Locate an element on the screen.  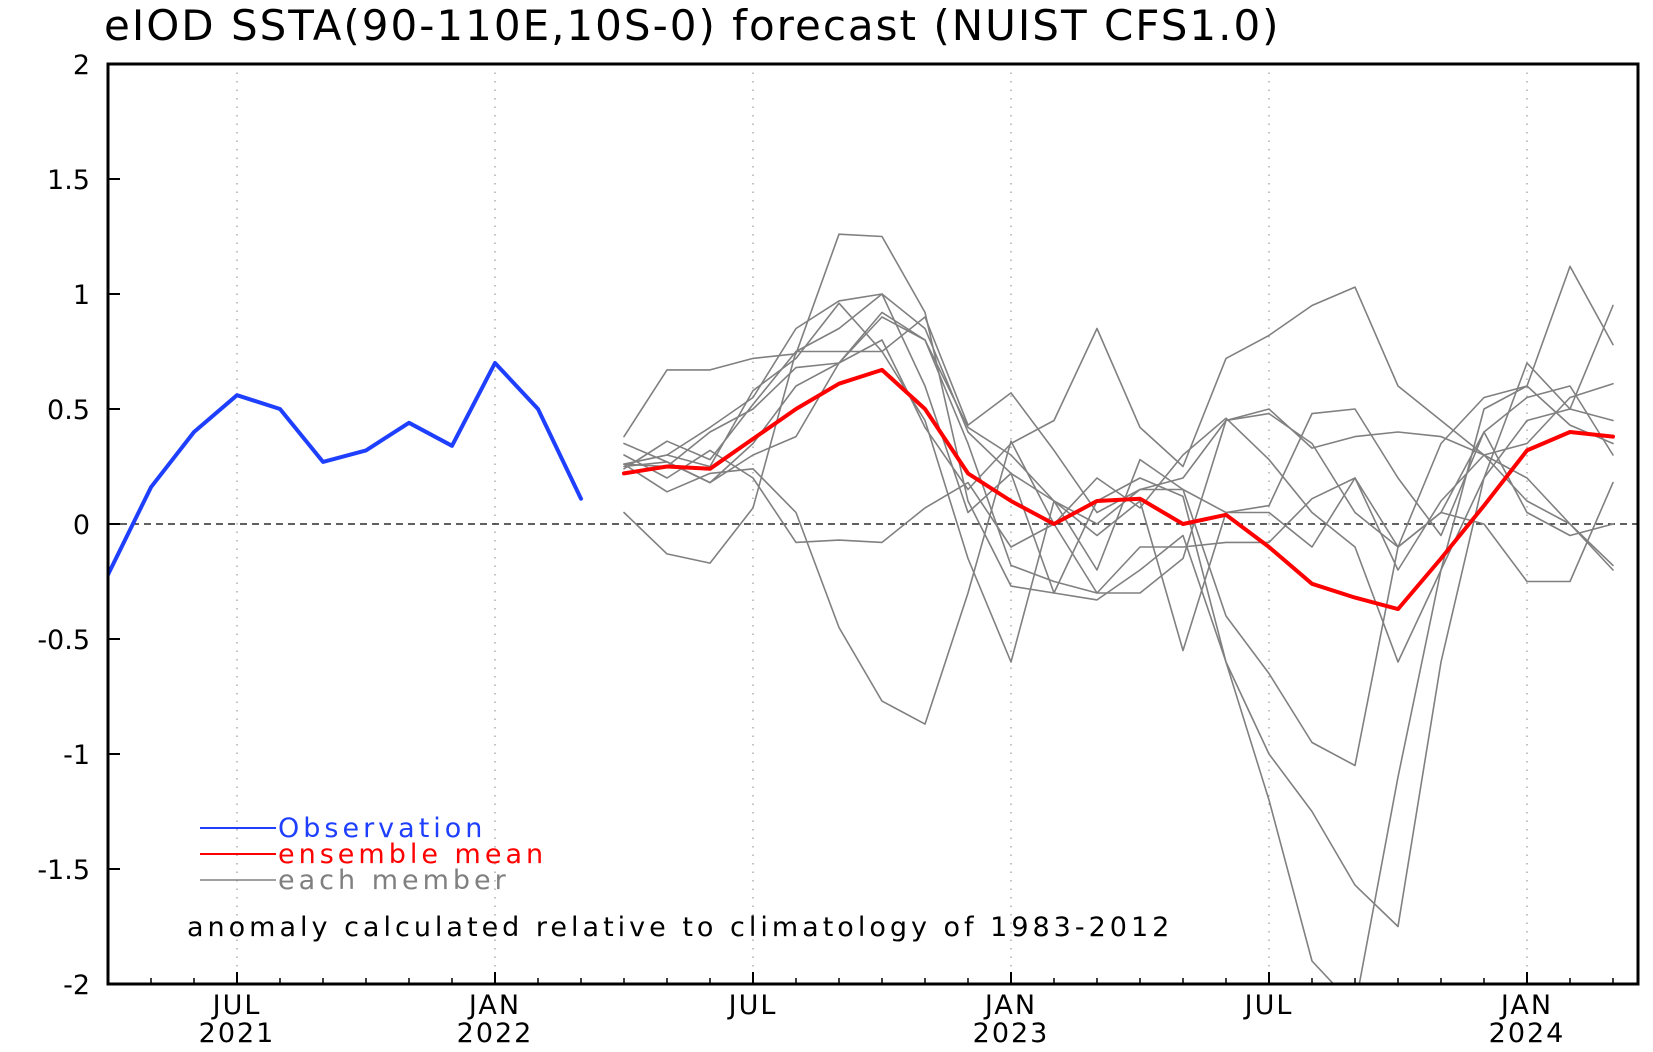
ensemble-mean-line-group is located at coordinates (1118, 489).